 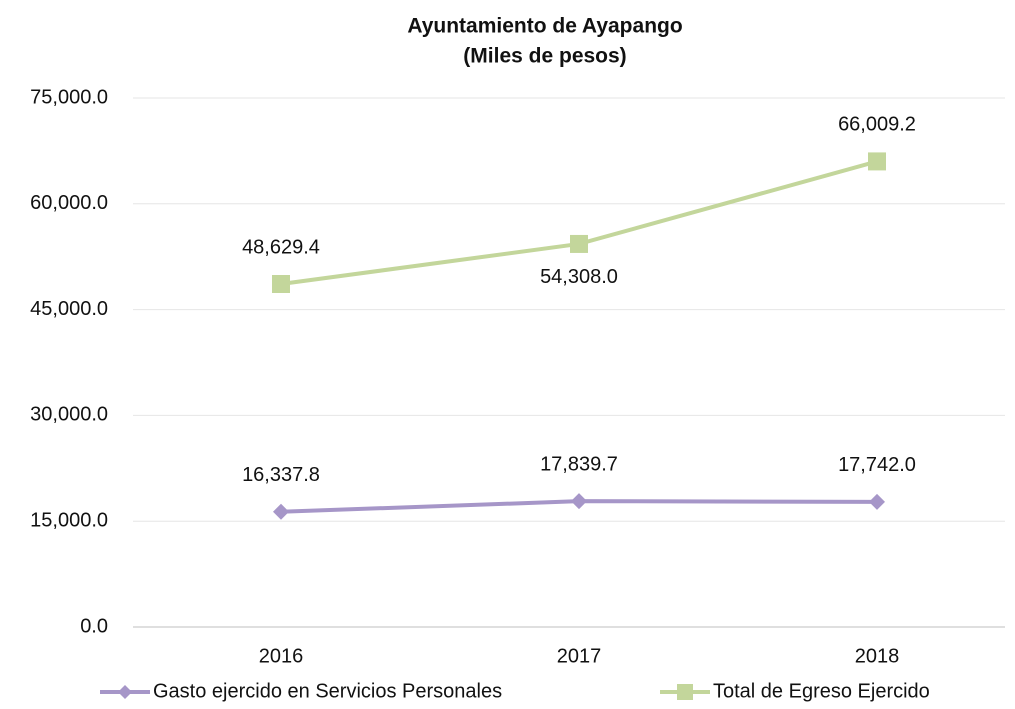 What do you see at coordinates (69, 203) in the screenshot?
I see `y-tick-label: 60,000.0` at bounding box center [69, 203].